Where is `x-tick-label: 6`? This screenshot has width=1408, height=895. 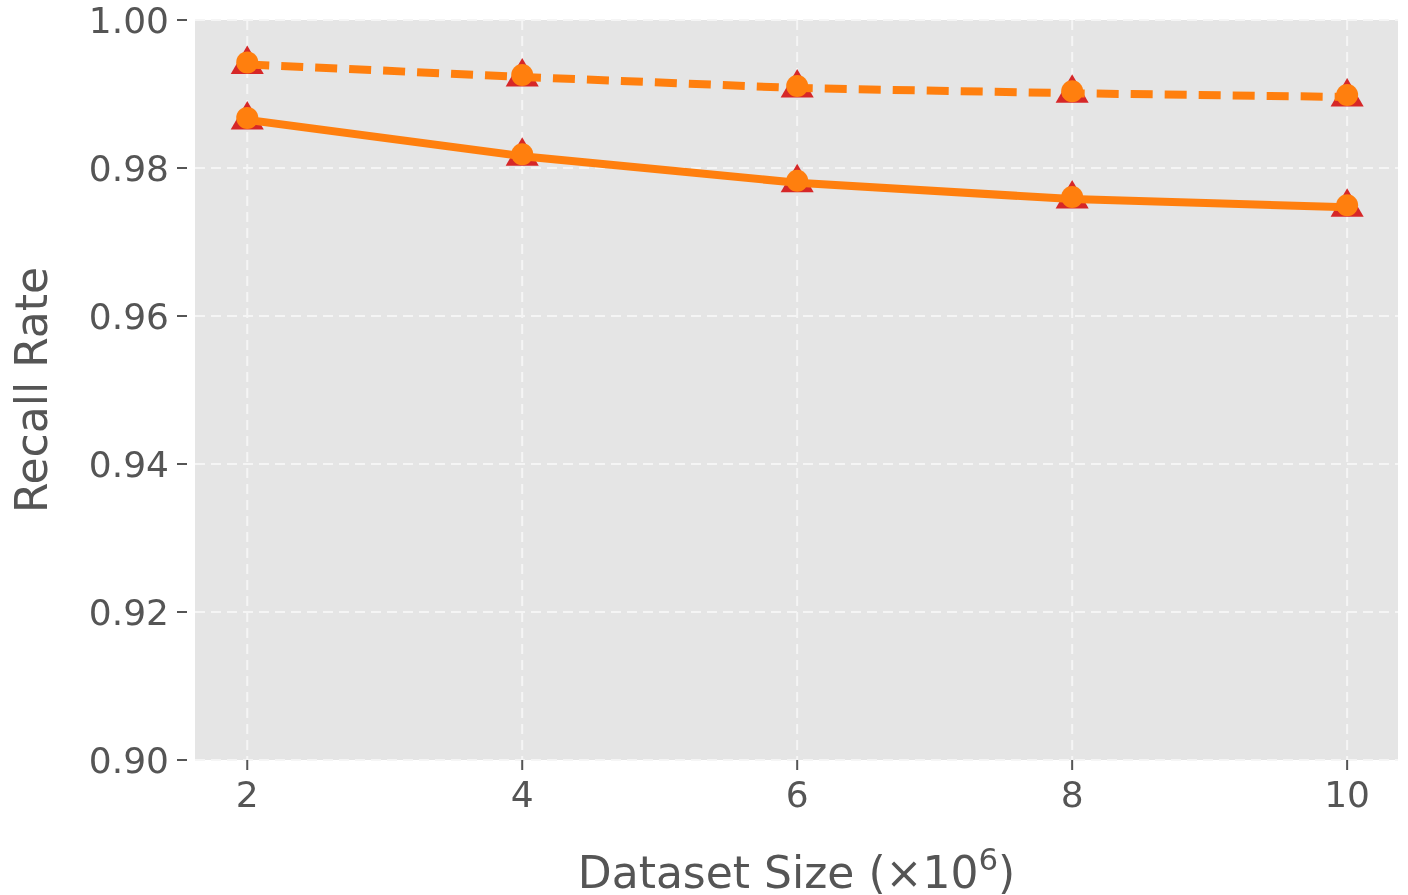 x-tick-label: 6 is located at coordinates (797, 794).